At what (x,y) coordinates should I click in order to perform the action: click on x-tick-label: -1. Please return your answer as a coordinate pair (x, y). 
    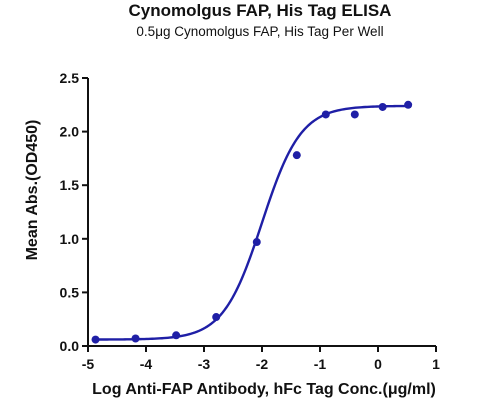
    Looking at the image, I should click on (320, 364).